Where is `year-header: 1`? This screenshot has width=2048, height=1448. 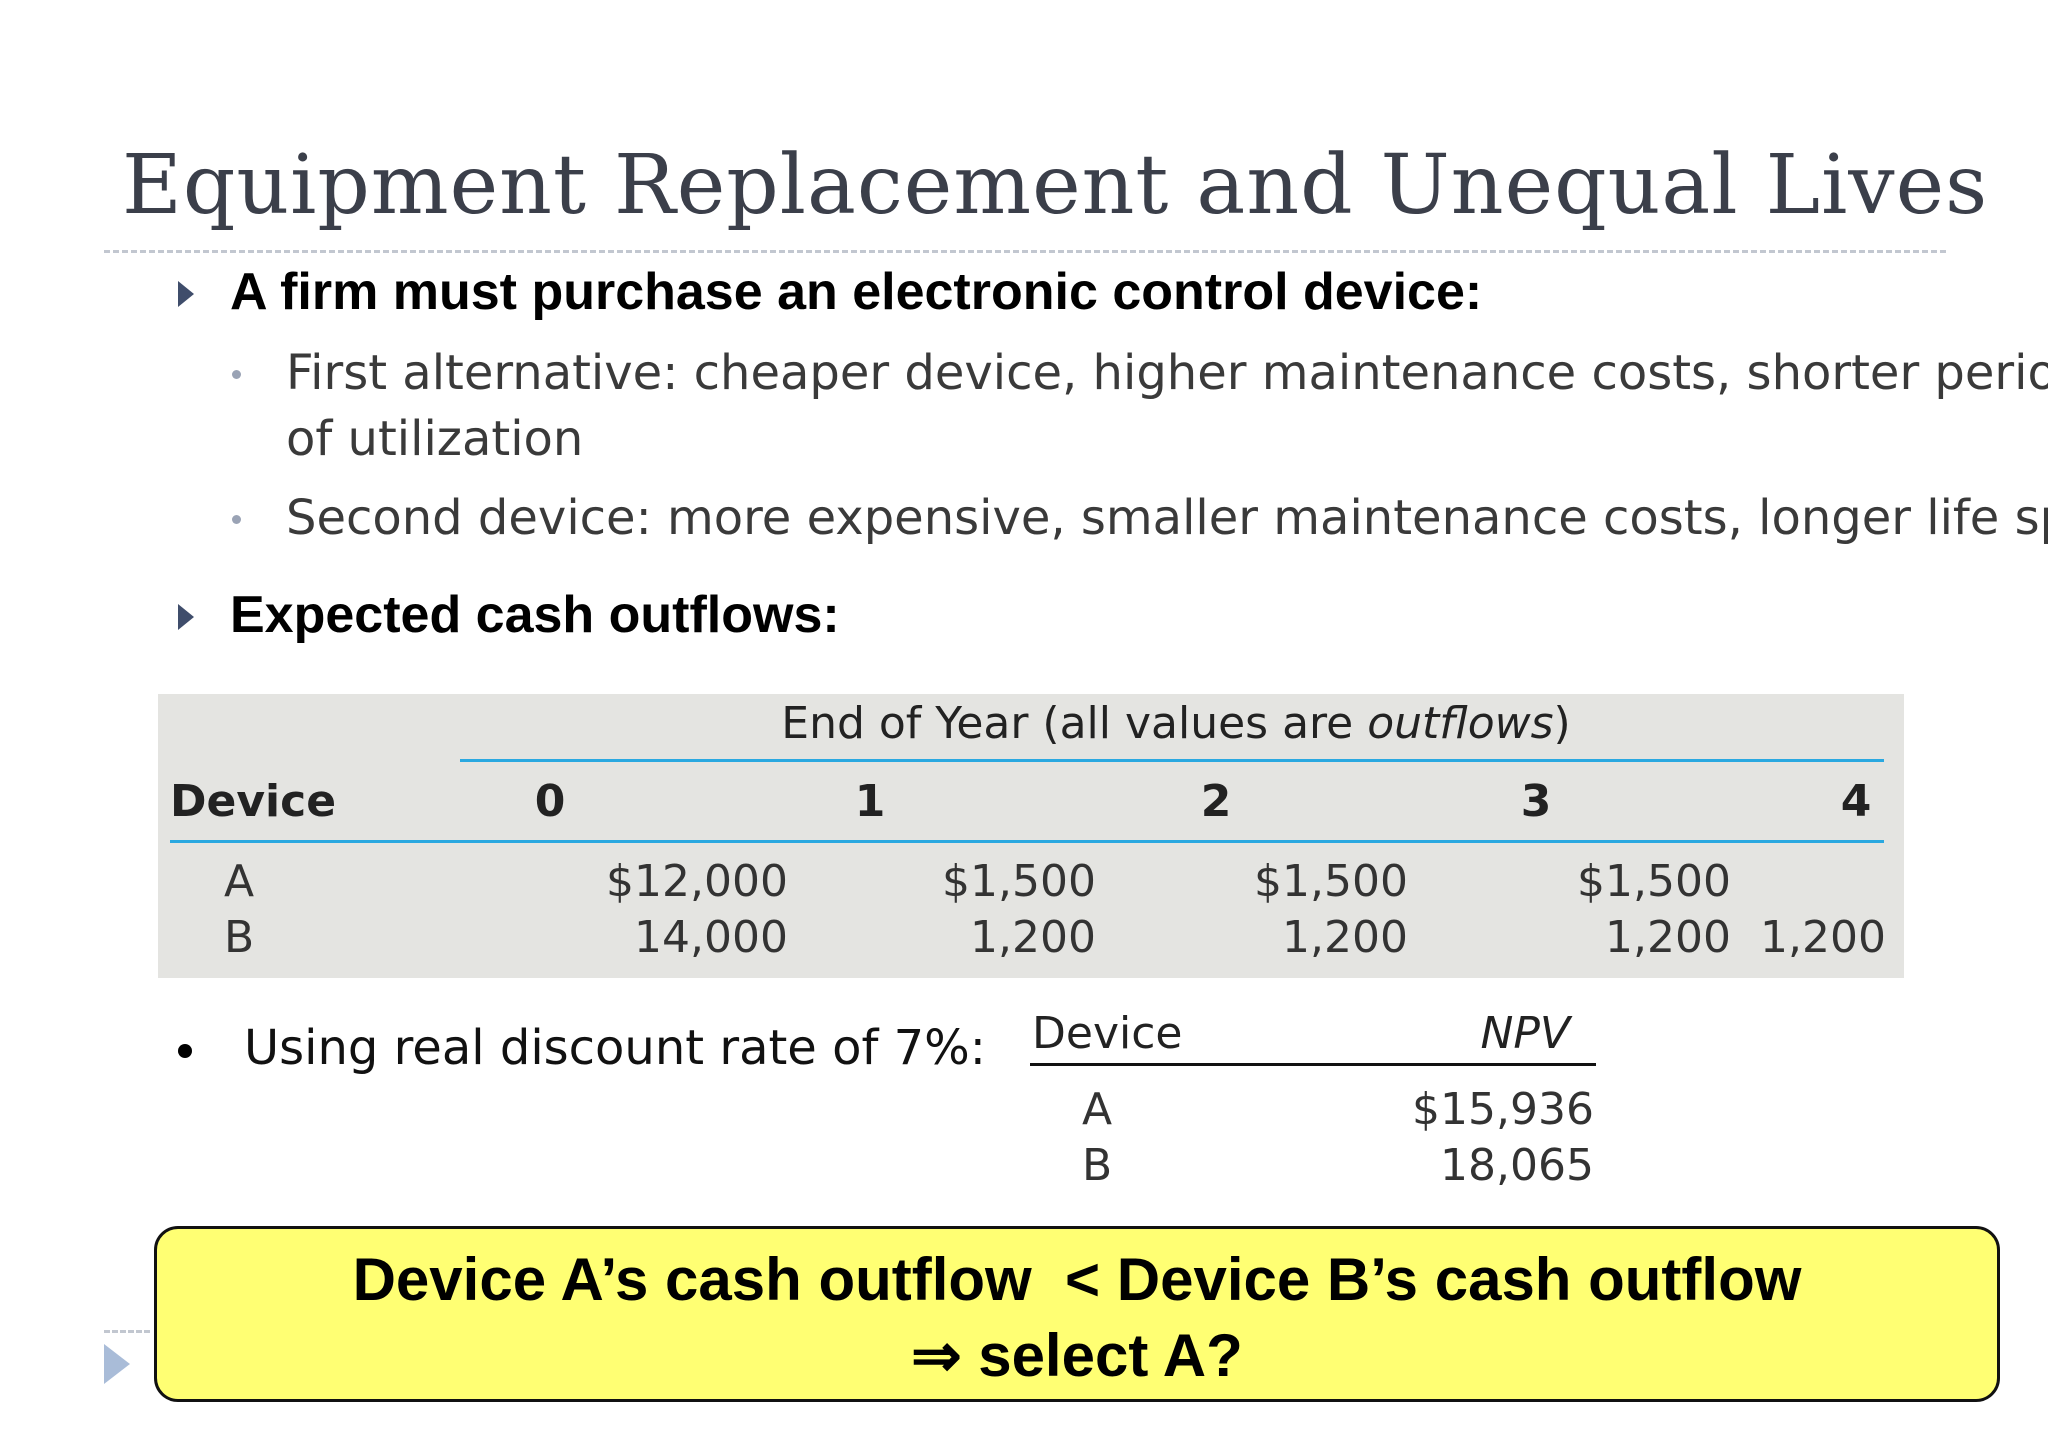 year-header: 1 is located at coordinates (870, 801).